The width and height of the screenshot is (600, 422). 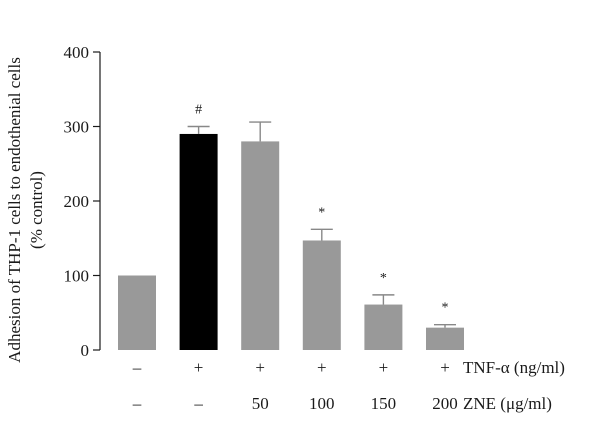 I want to click on y-tick-label: 300, so click(x=77, y=127).